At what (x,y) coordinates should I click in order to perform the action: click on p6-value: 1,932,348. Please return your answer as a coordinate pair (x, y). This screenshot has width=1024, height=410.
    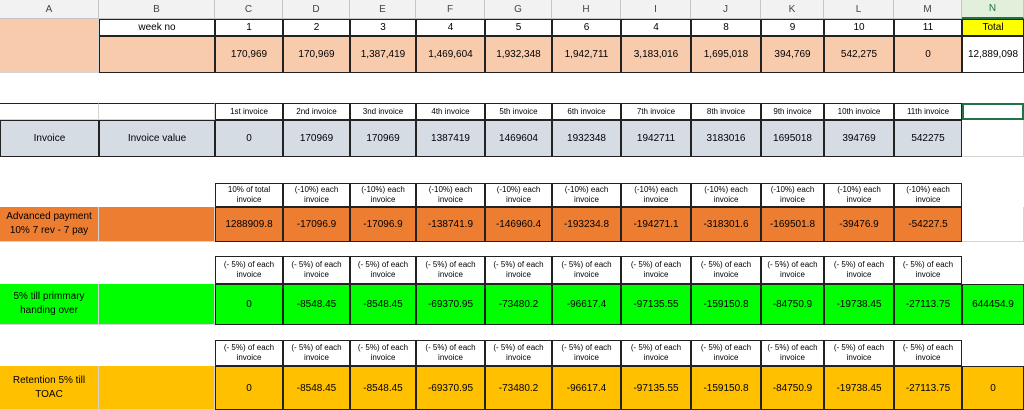
    Looking at the image, I should click on (518, 54).